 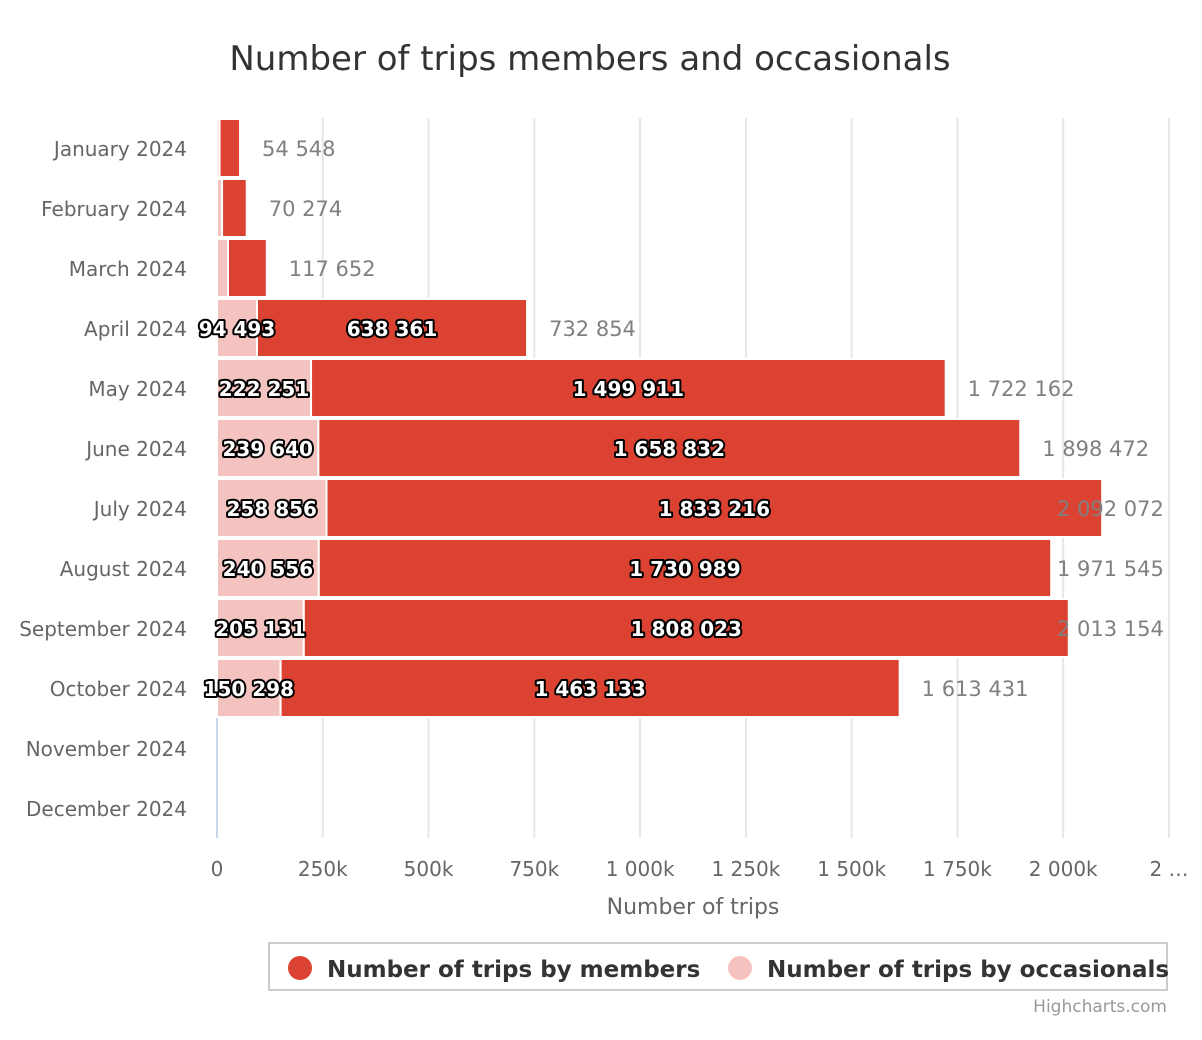 I want to click on total-label: 732 854, so click(x=592, y=329).